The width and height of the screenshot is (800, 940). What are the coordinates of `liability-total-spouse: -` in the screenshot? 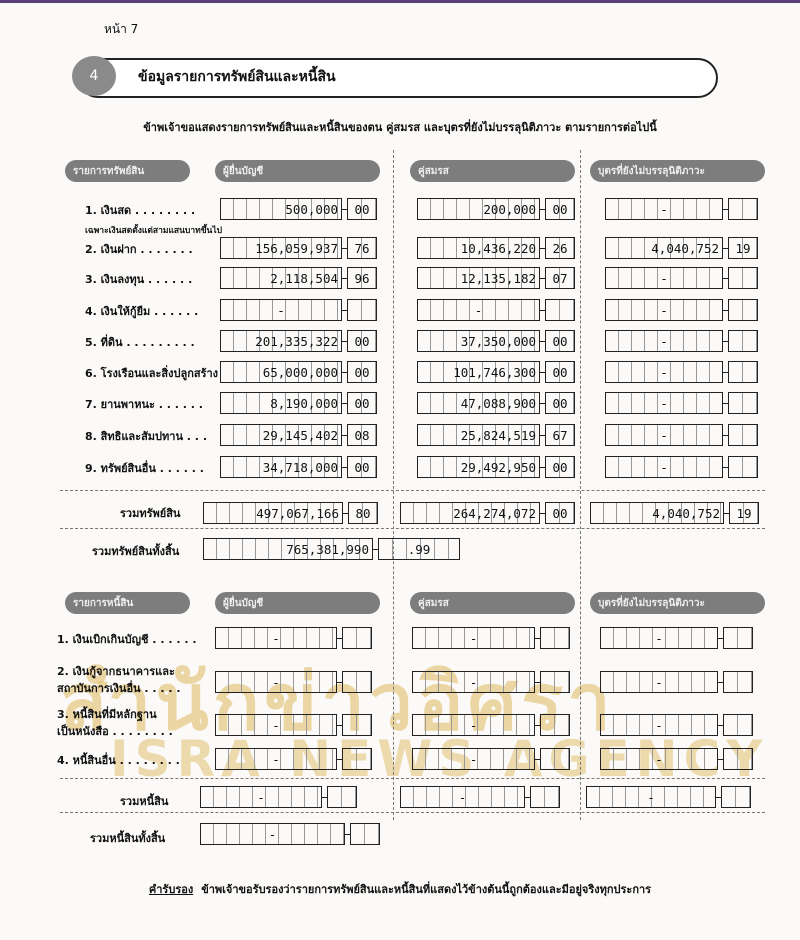 It's located at (480, 797).